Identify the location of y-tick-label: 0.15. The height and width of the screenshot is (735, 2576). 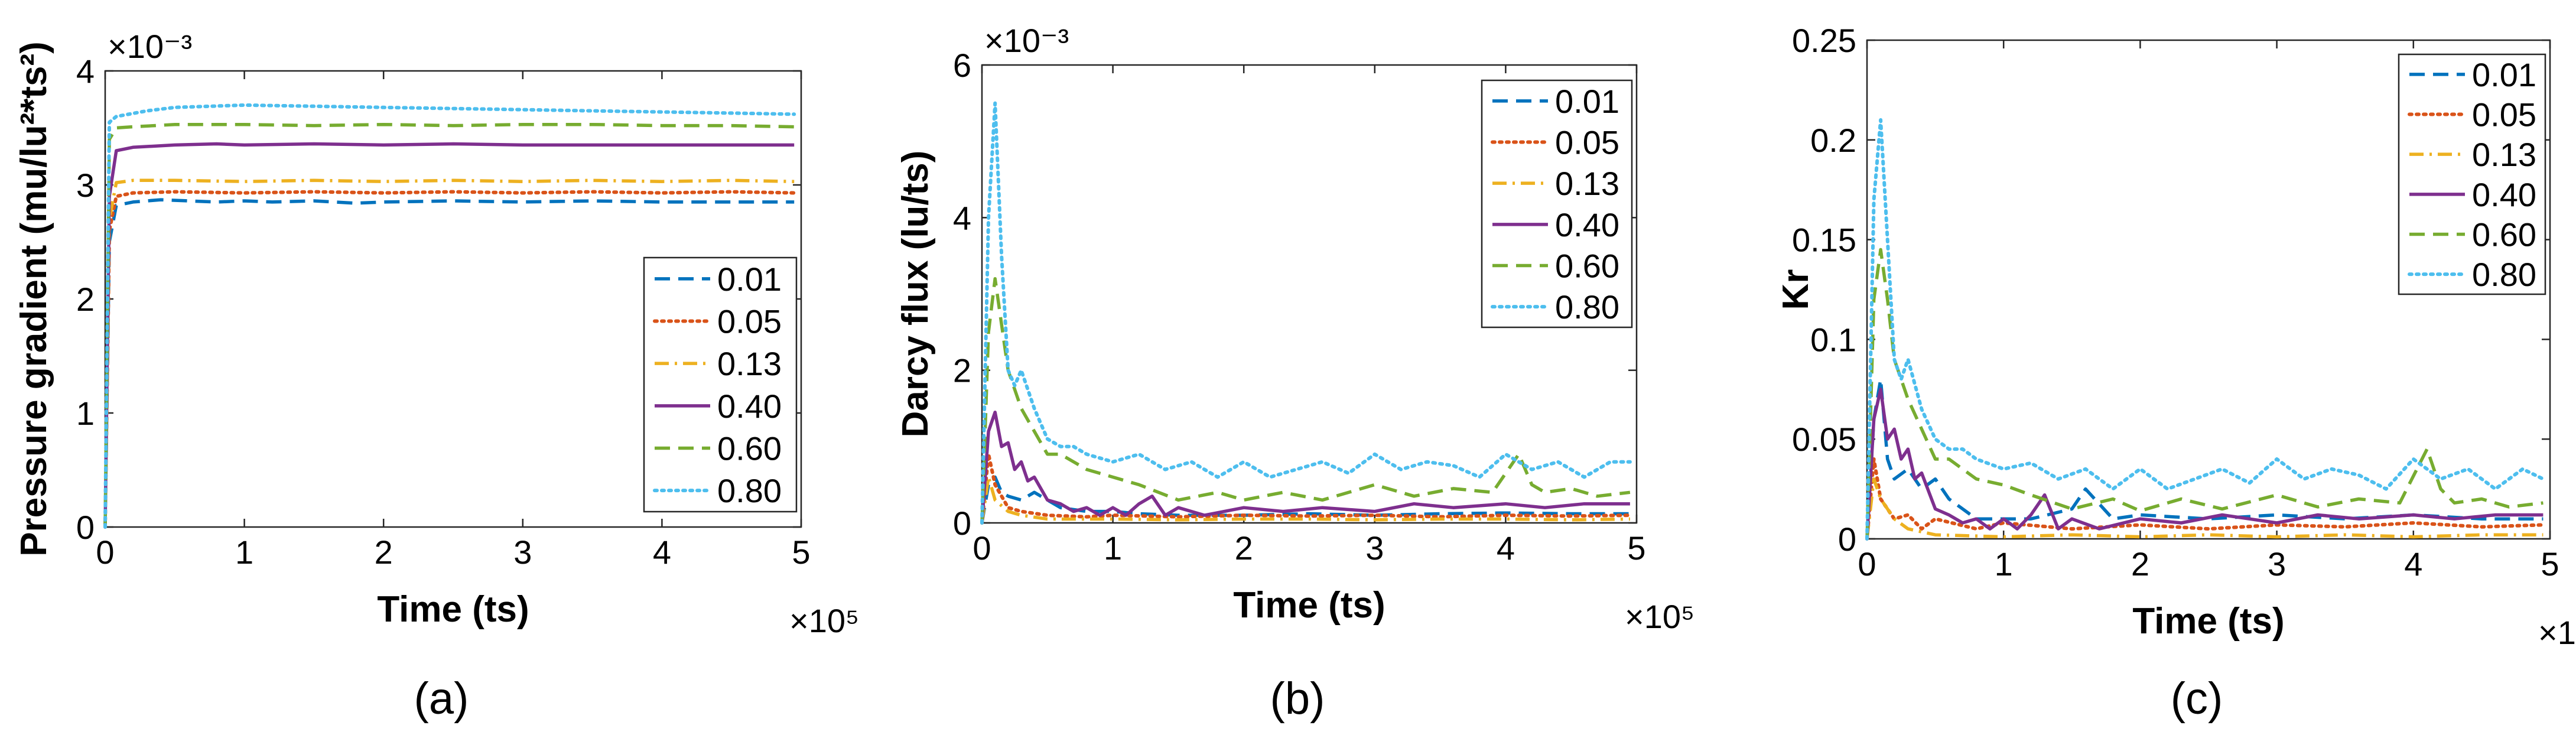
(1824, 241).